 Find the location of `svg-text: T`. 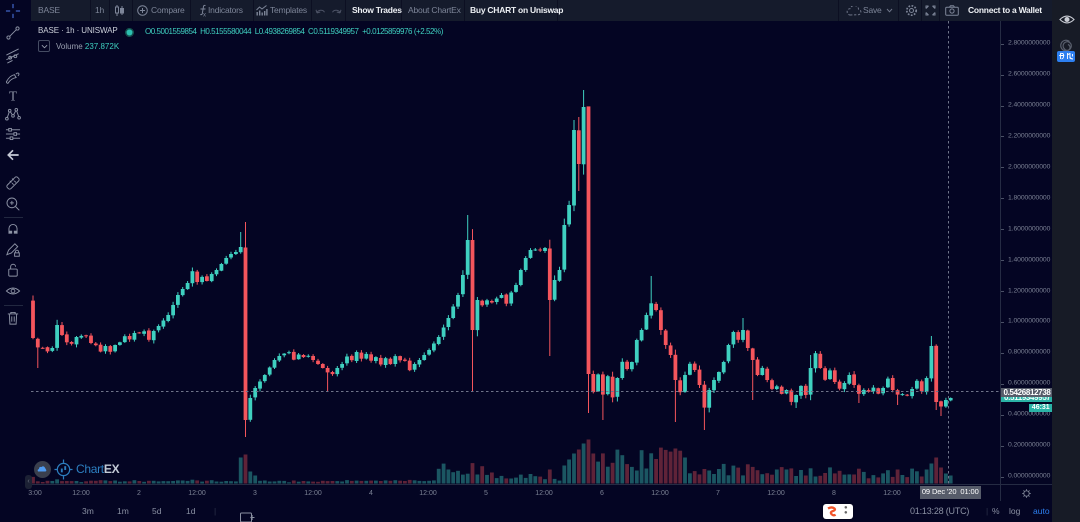

svg-text: T is located at coordinates (13, 96).